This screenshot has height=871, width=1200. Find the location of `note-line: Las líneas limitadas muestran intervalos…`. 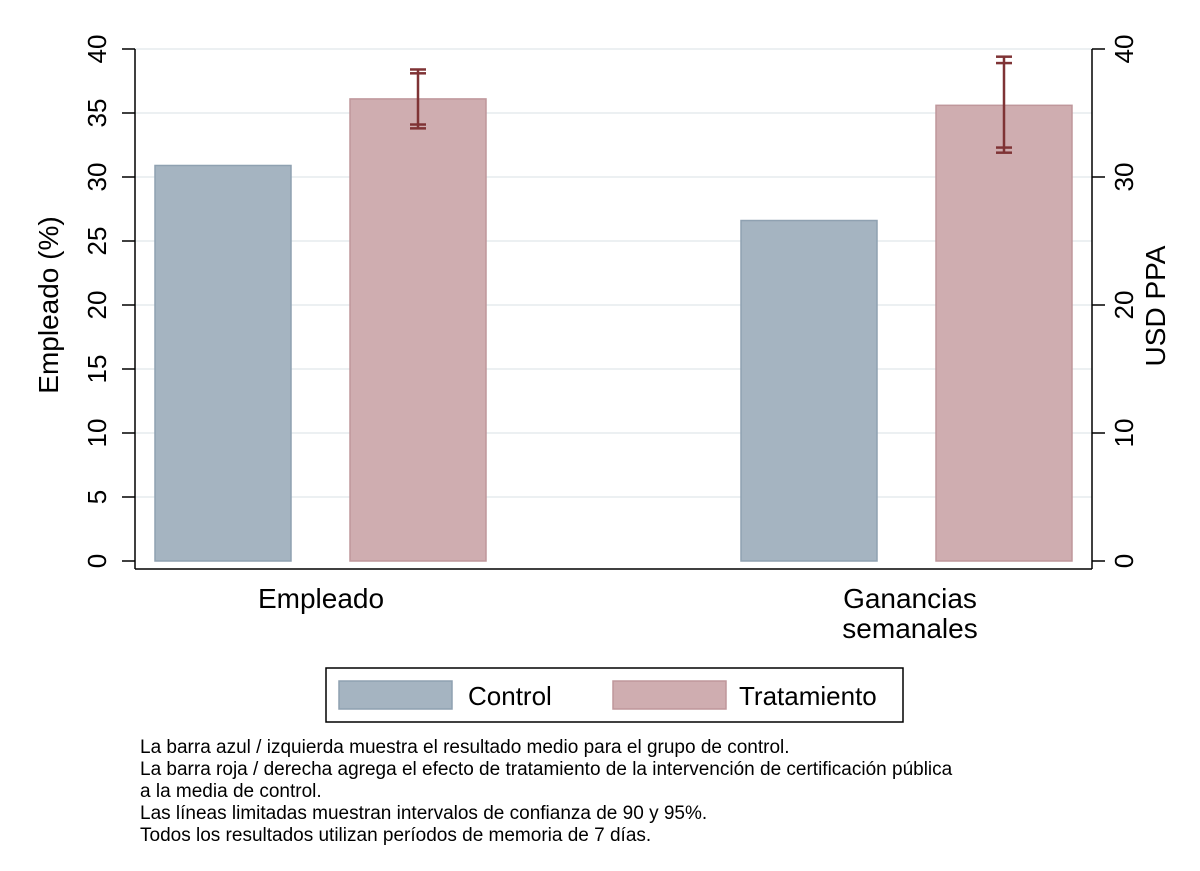

note-line: Las líneas limitadas muestran intervalos… is located at coordinates (424, 813).